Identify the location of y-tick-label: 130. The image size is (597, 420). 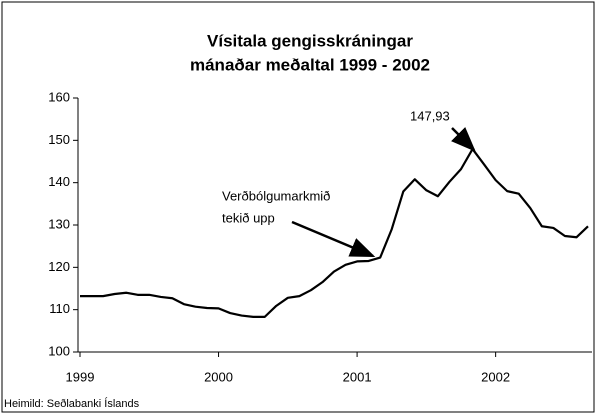
(59, 223).